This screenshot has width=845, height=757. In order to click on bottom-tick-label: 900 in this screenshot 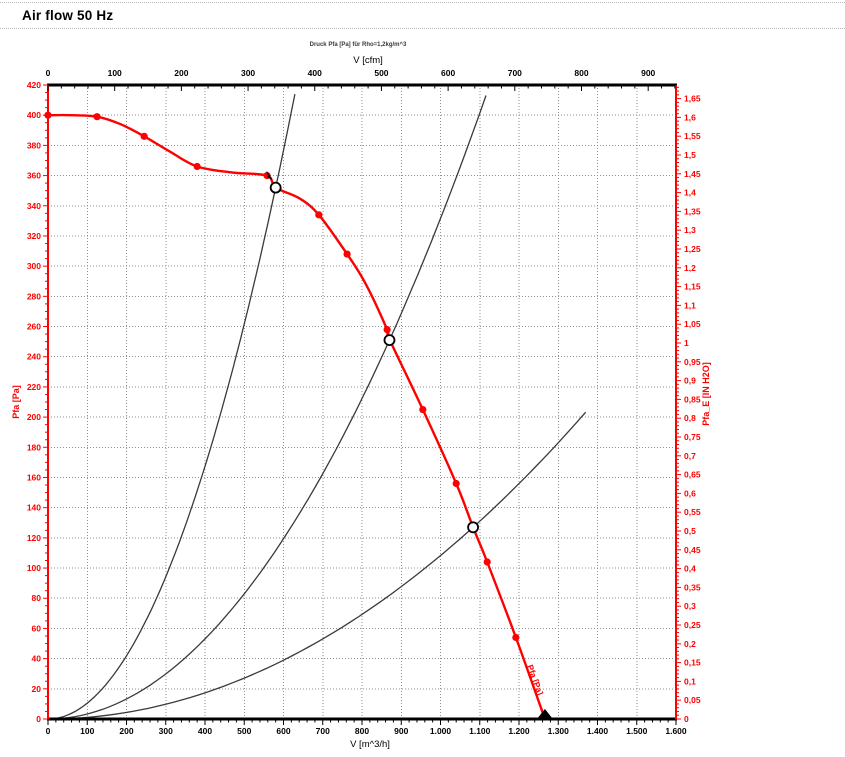, I will do `click(401, 731)`.